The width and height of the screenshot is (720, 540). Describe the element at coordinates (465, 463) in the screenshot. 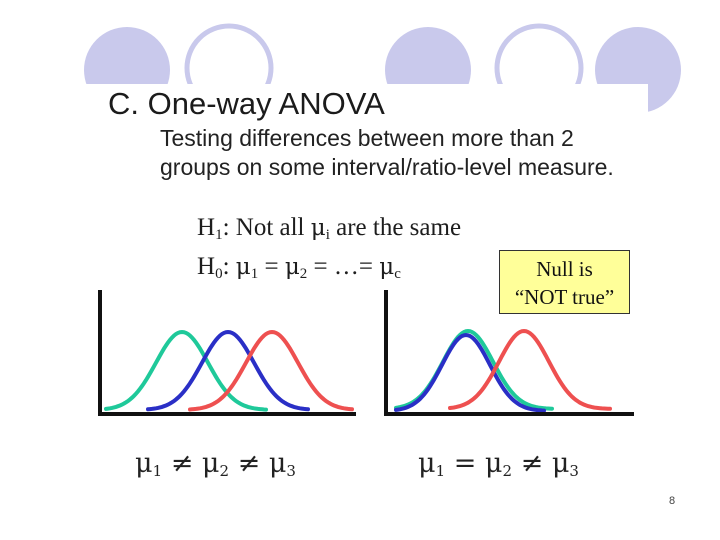

I see `caption-op-1: =` at that location.